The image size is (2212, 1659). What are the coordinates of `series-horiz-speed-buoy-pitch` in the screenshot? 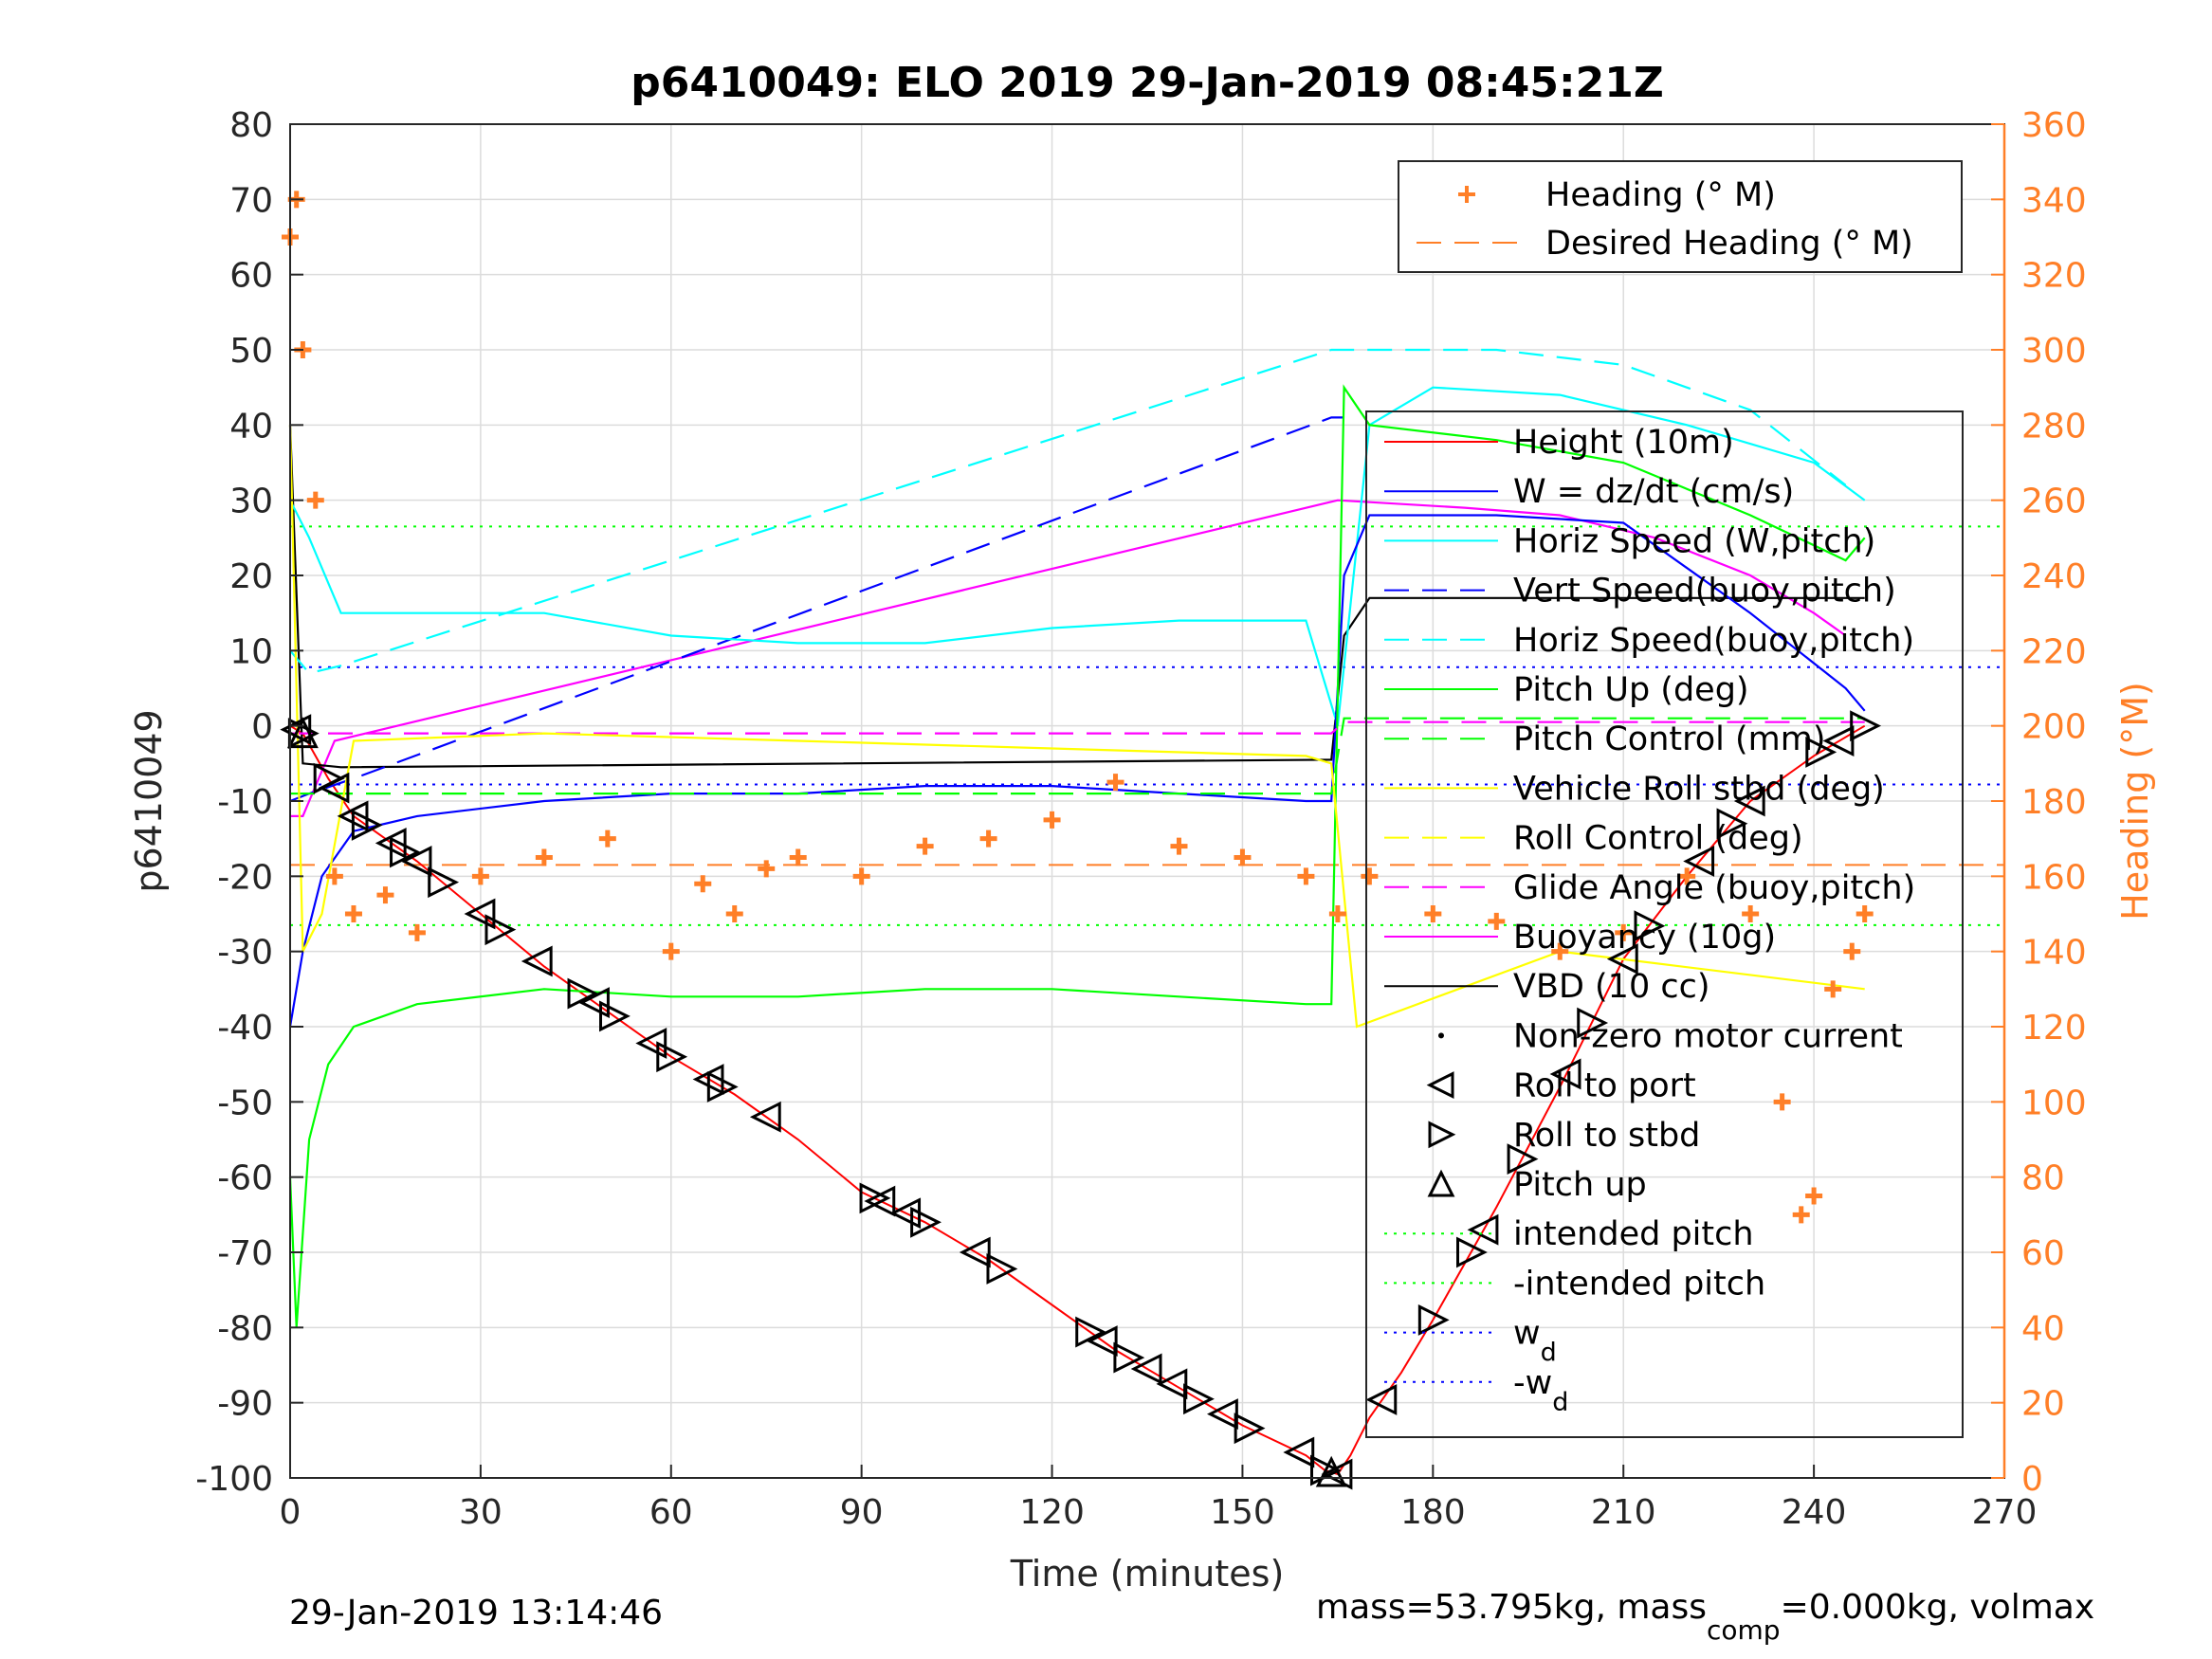 It's located at (1068, 511).